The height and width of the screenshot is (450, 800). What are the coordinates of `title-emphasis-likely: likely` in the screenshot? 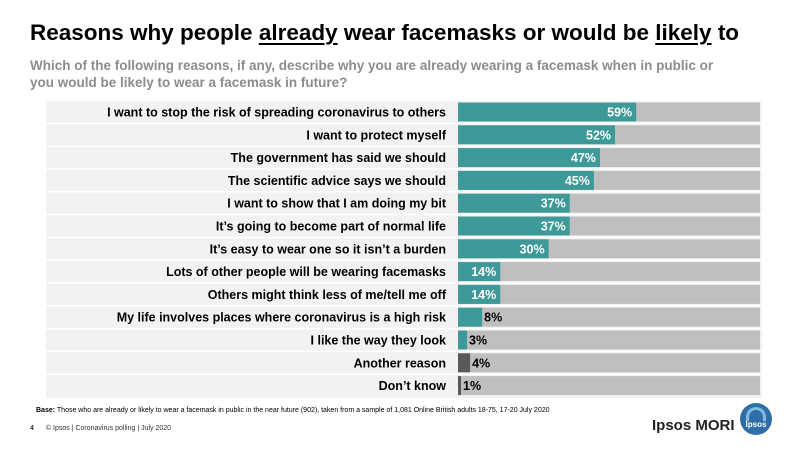 It's located at (683, 32).